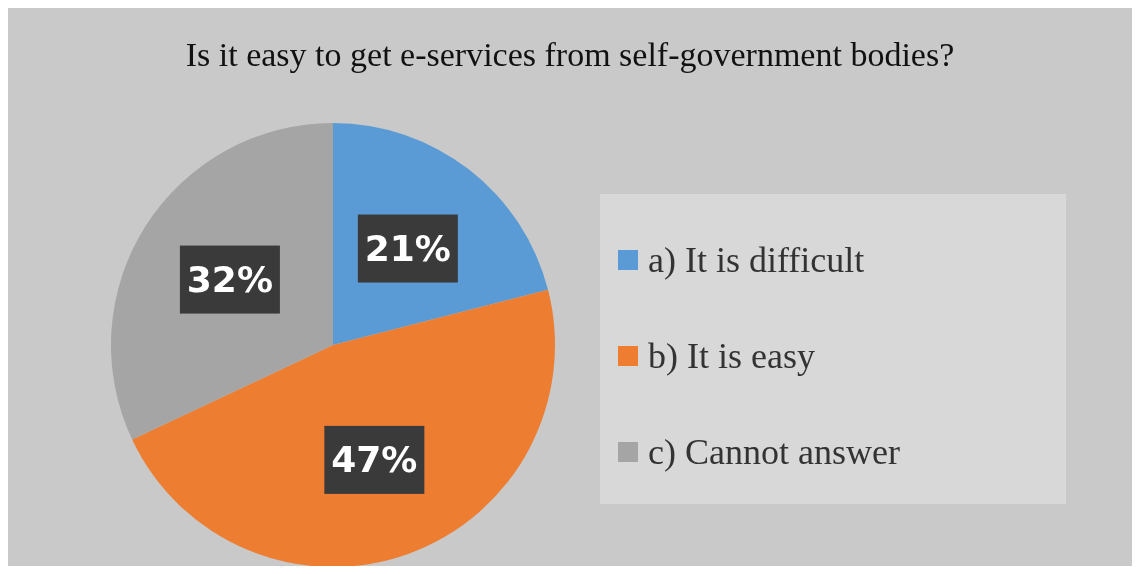 Image resolution: width=1140 pixels, height=574 pixels. What do you see at coordinates (756, 260) in the screenshot?
I see `legend-label: a) It is difficult` at bounding box center [756, 260].